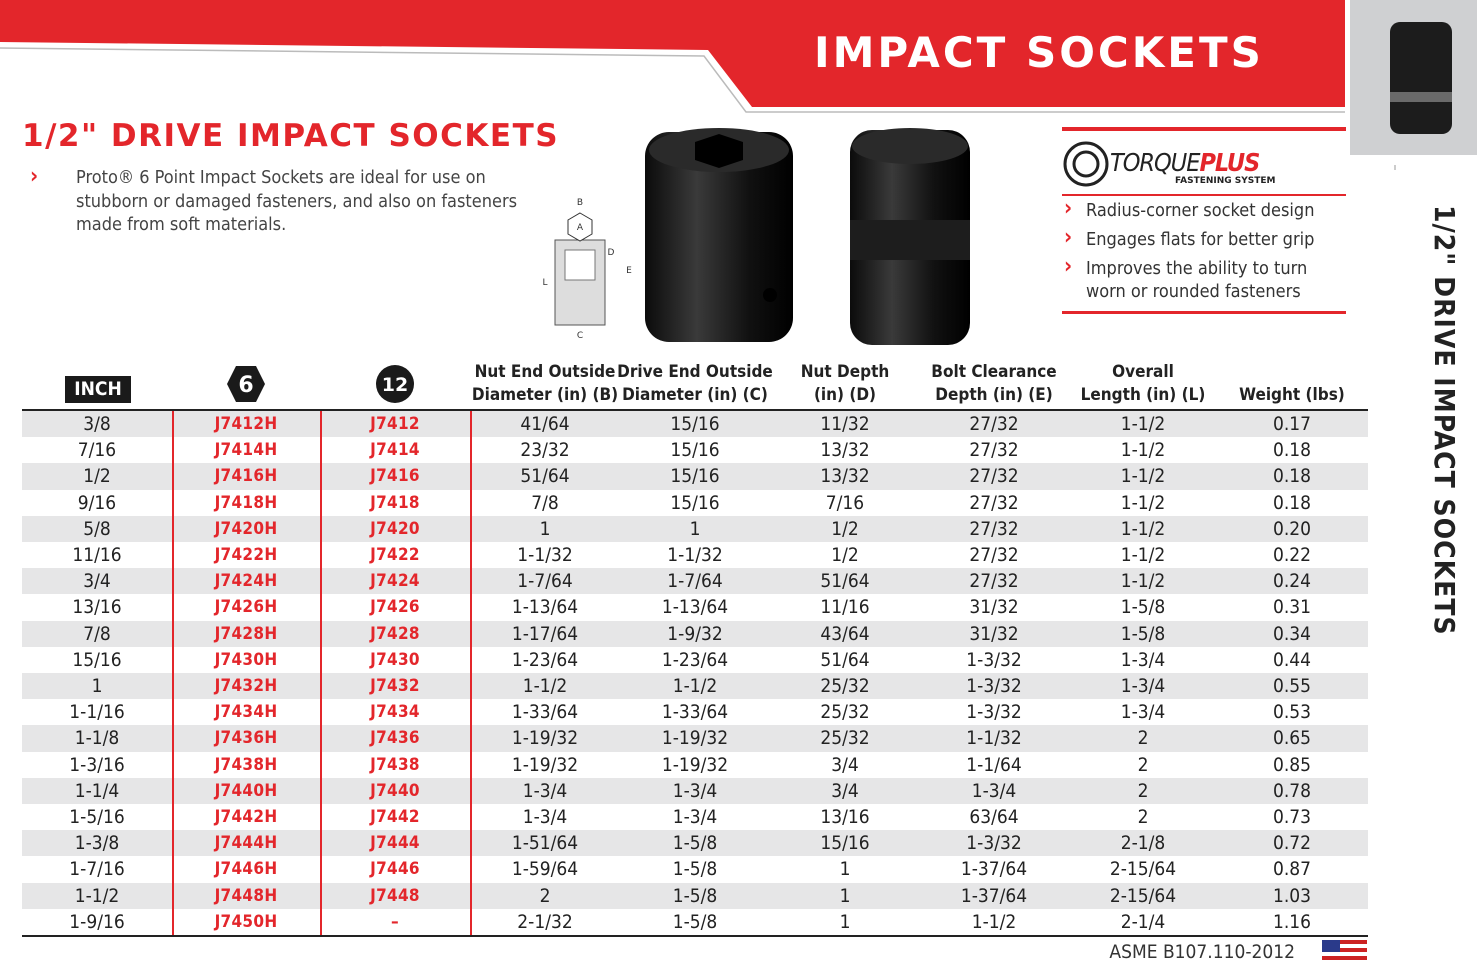 The image size is (1477, 966). Describe the element at coordinates (544, 283) in the screenshot. I see `dimension-label: L` at that location.